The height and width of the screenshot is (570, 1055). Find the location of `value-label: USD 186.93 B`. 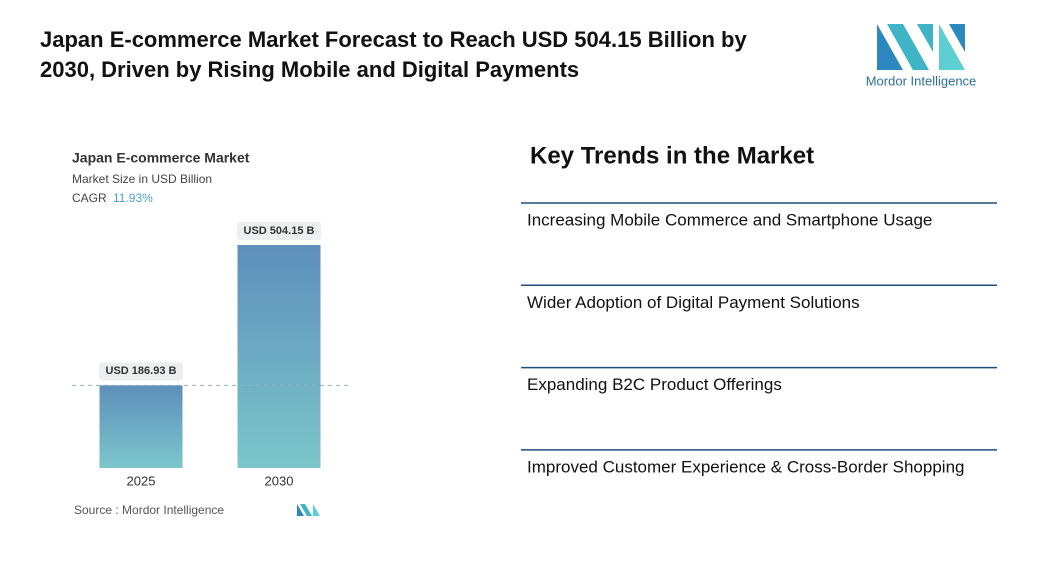

value-label: USD 186.93 B is located at coordinates (141, 371).